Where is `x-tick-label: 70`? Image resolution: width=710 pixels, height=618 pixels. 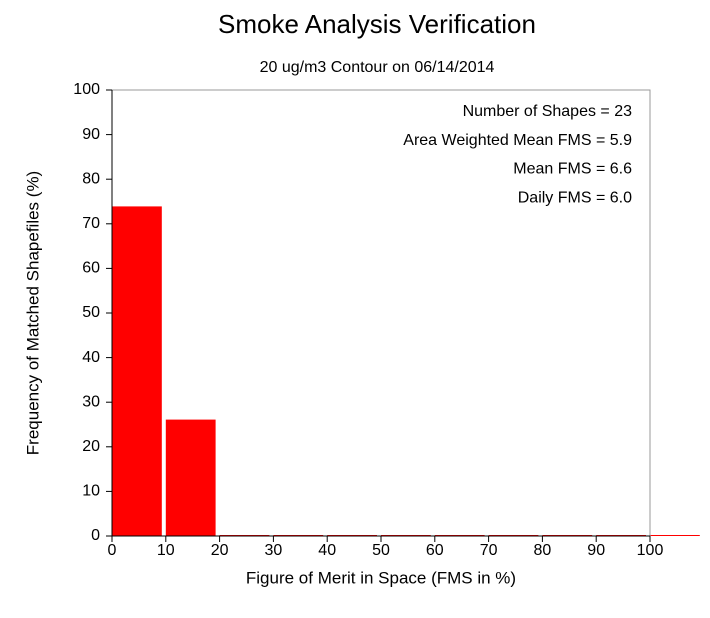
x-tick-label: 70 is located at coordinates (489, 550).